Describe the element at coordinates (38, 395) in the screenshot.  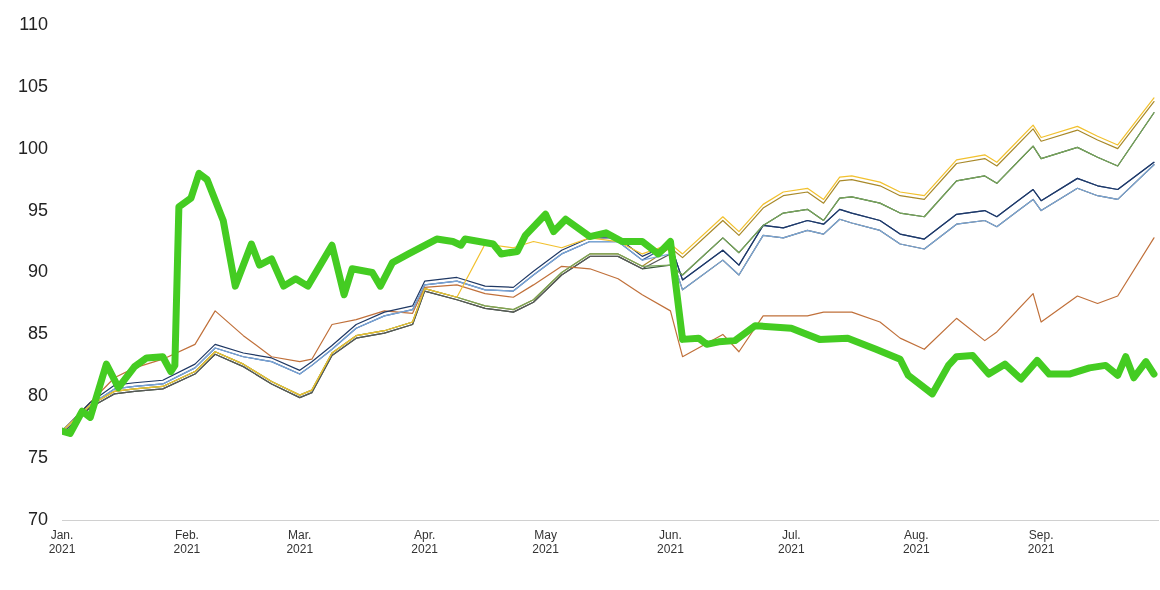
I see `y-tick-label: 80` at that location.